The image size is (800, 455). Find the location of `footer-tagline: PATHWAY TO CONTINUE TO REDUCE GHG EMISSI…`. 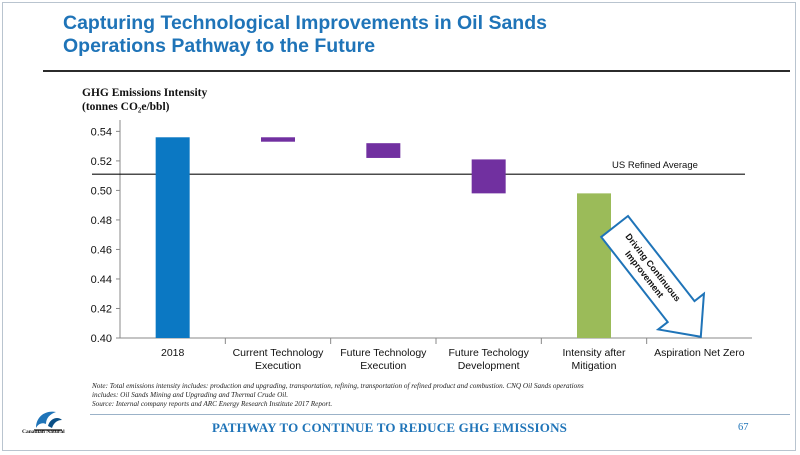

footer-tagline: PATHWAY TO CONTINUE TO REDUCE GHG EMISSI… is located at coordinates (390, 427).